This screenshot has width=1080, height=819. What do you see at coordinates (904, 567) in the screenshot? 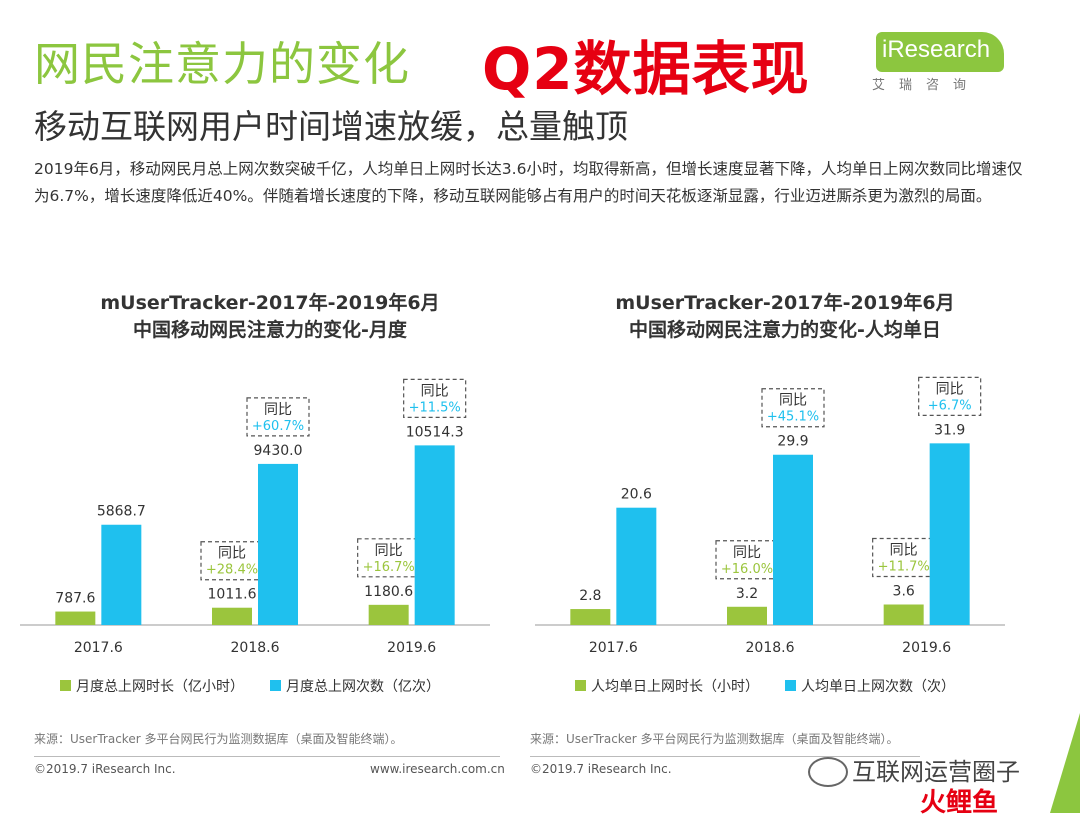
I see `yoy-value: +11.7%` at bounding box center [904, 567].